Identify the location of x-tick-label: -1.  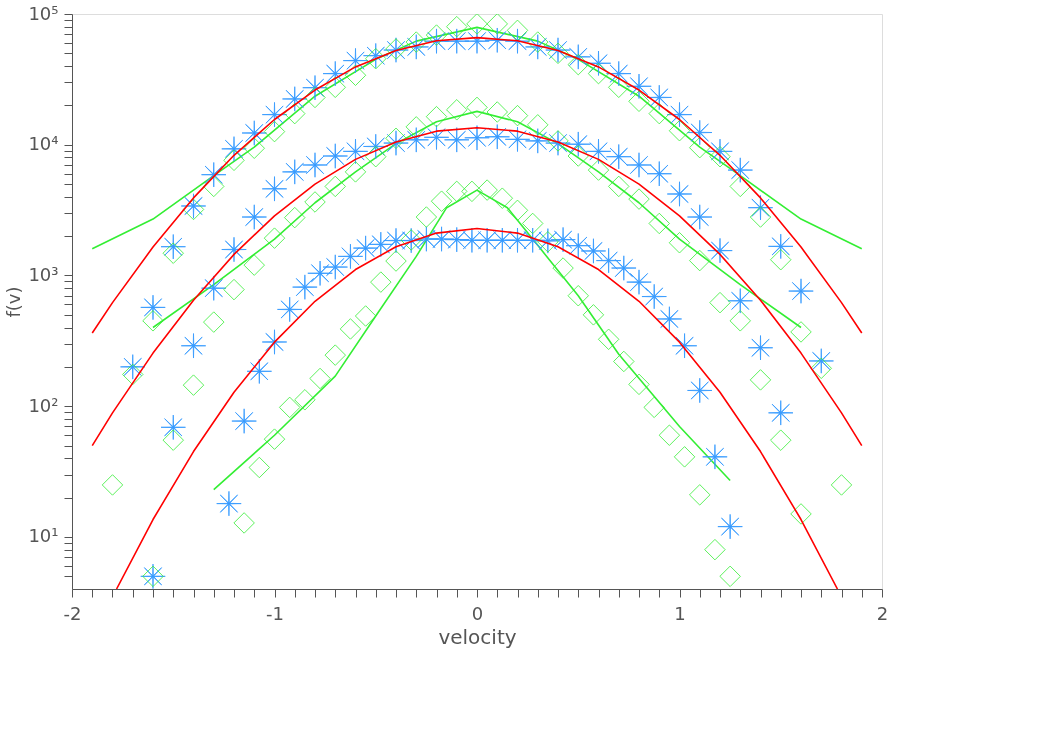
(275, 613).